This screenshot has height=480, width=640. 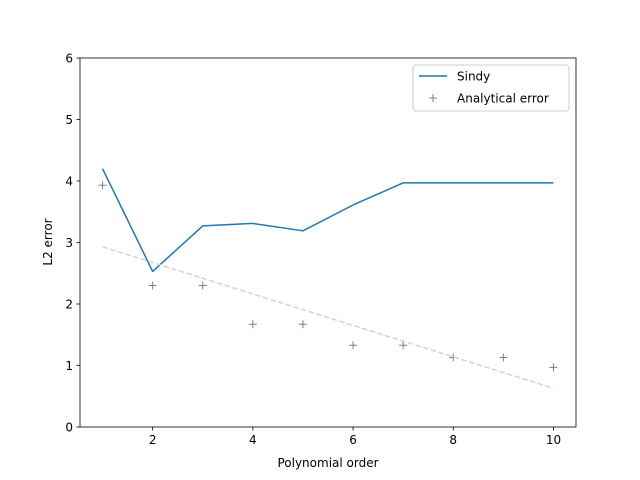 What do you see at coordinates (69, 182) in the screenshot?
I see `y-tick-label: 4` at bounding box center [69, 182].